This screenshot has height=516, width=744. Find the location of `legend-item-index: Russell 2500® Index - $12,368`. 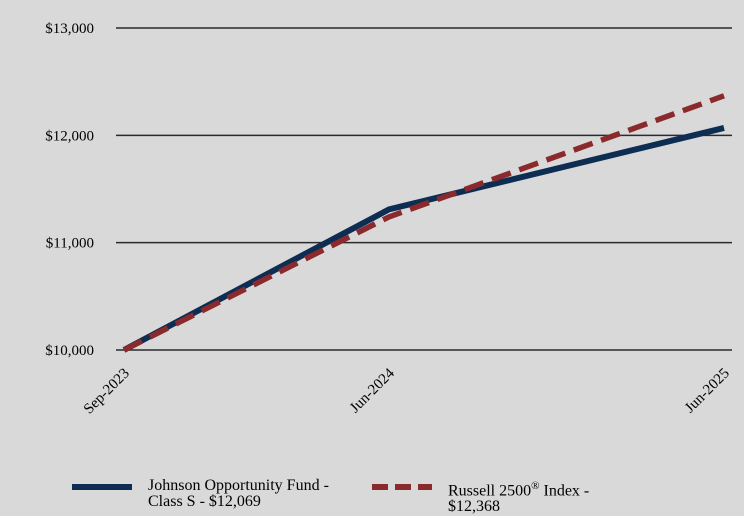

legend-item-index: Russell 2500® Index - $12,368 is located at coordinates (510, 496).